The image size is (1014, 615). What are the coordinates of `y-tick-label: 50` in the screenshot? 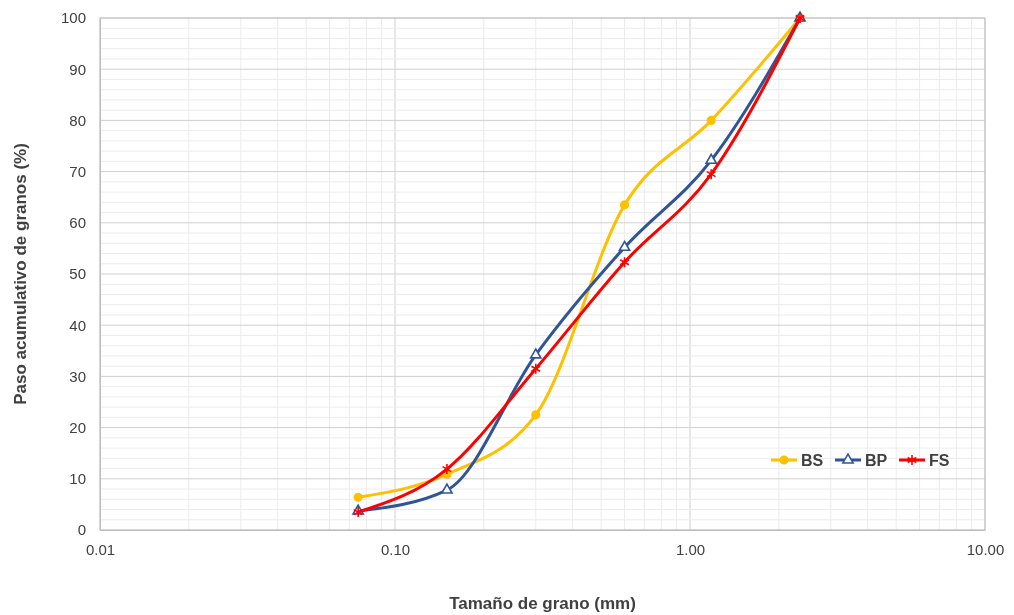 It's located at (77, 274).